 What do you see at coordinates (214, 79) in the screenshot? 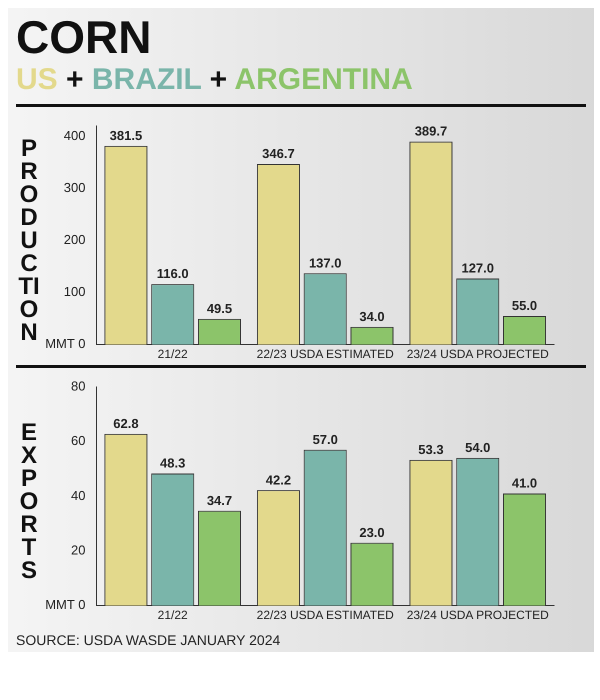
I see `chart-subtitle: US + BRAZIL + ARGENTINA` at bounding box center [214, 79].